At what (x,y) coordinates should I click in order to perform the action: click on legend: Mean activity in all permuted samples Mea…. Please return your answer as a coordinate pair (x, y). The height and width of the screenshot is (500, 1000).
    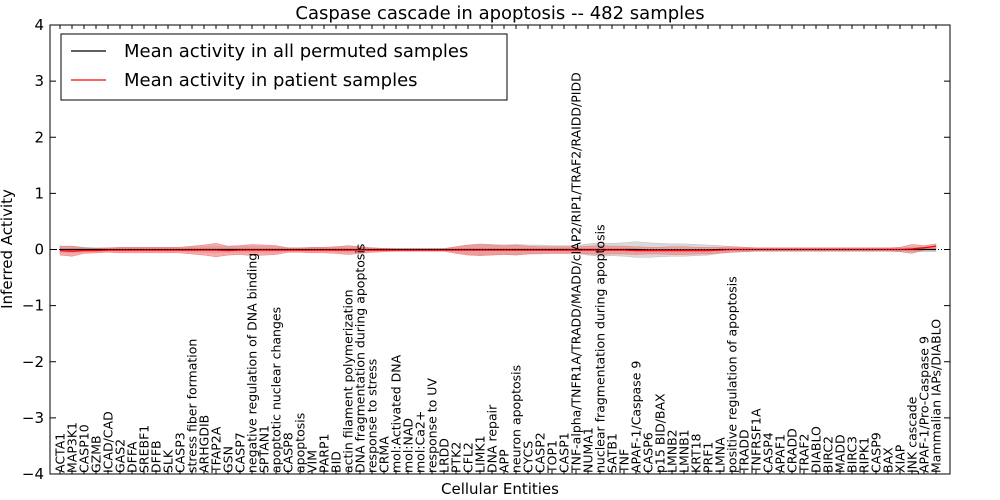
    Looking at the image, I should click on (284, 67).